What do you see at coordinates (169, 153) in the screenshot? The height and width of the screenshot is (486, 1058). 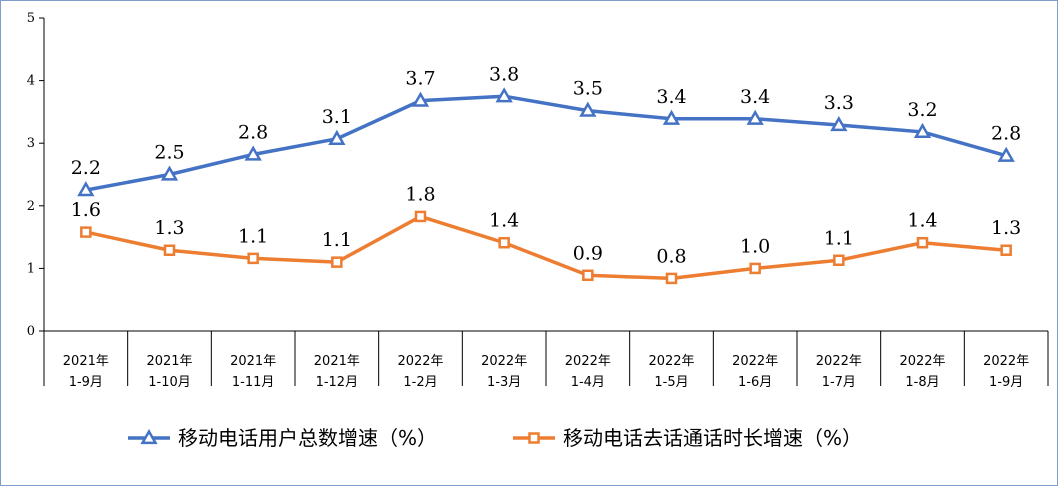 I see `series-1-data-label: 2.5` at bounding box center [169, 153].